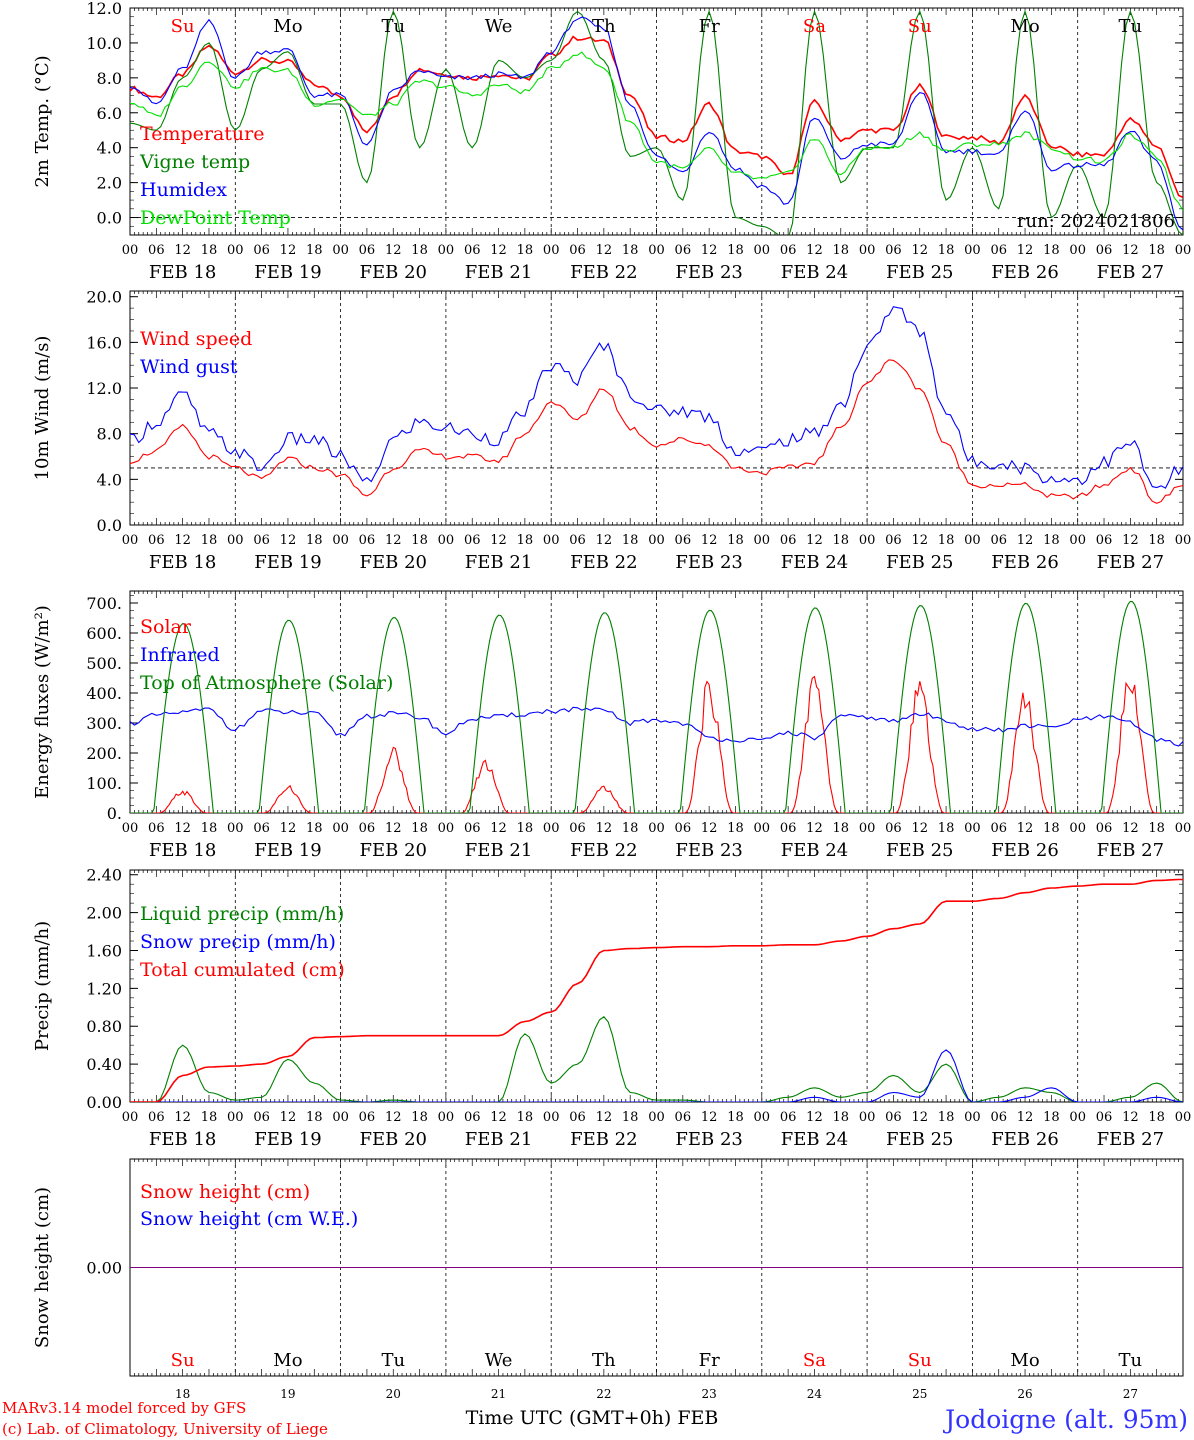  I want to click on series-group, so click(656, 990).